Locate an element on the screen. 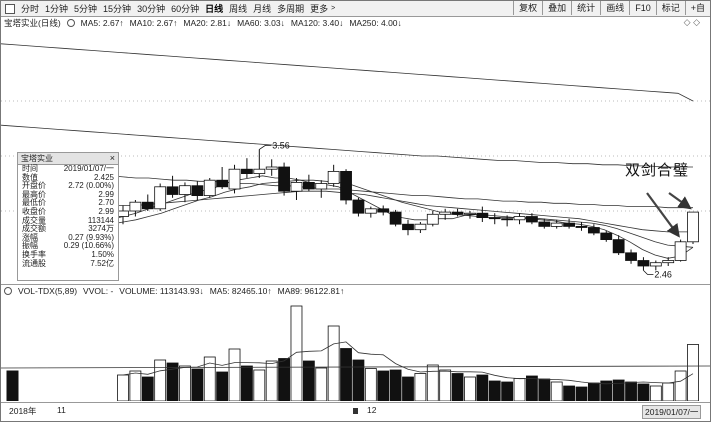 The height and width of the screenshot is (422, 711). info-row: 开盘价 2.72 (0.00%) is located at coordinates (68, 186).